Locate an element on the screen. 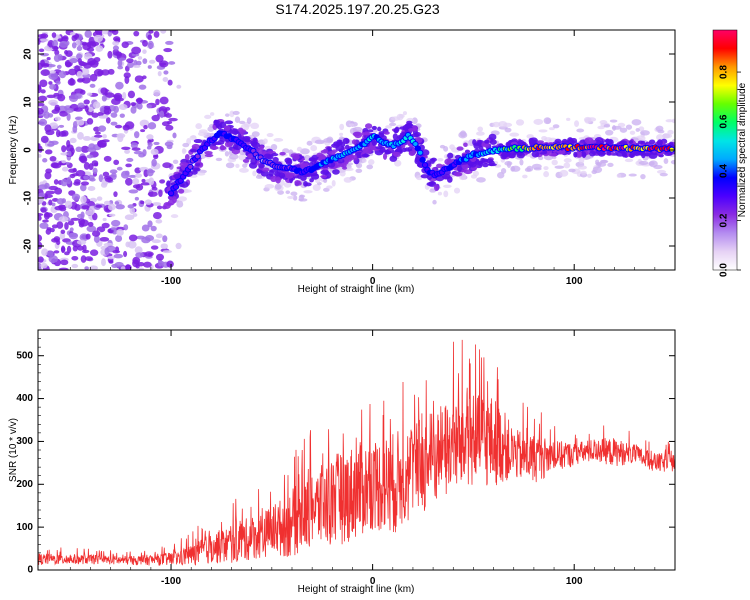 The height and width of the screenshot is (600, 750). y-tick-label: 10 is located at coordinates (28, 102).